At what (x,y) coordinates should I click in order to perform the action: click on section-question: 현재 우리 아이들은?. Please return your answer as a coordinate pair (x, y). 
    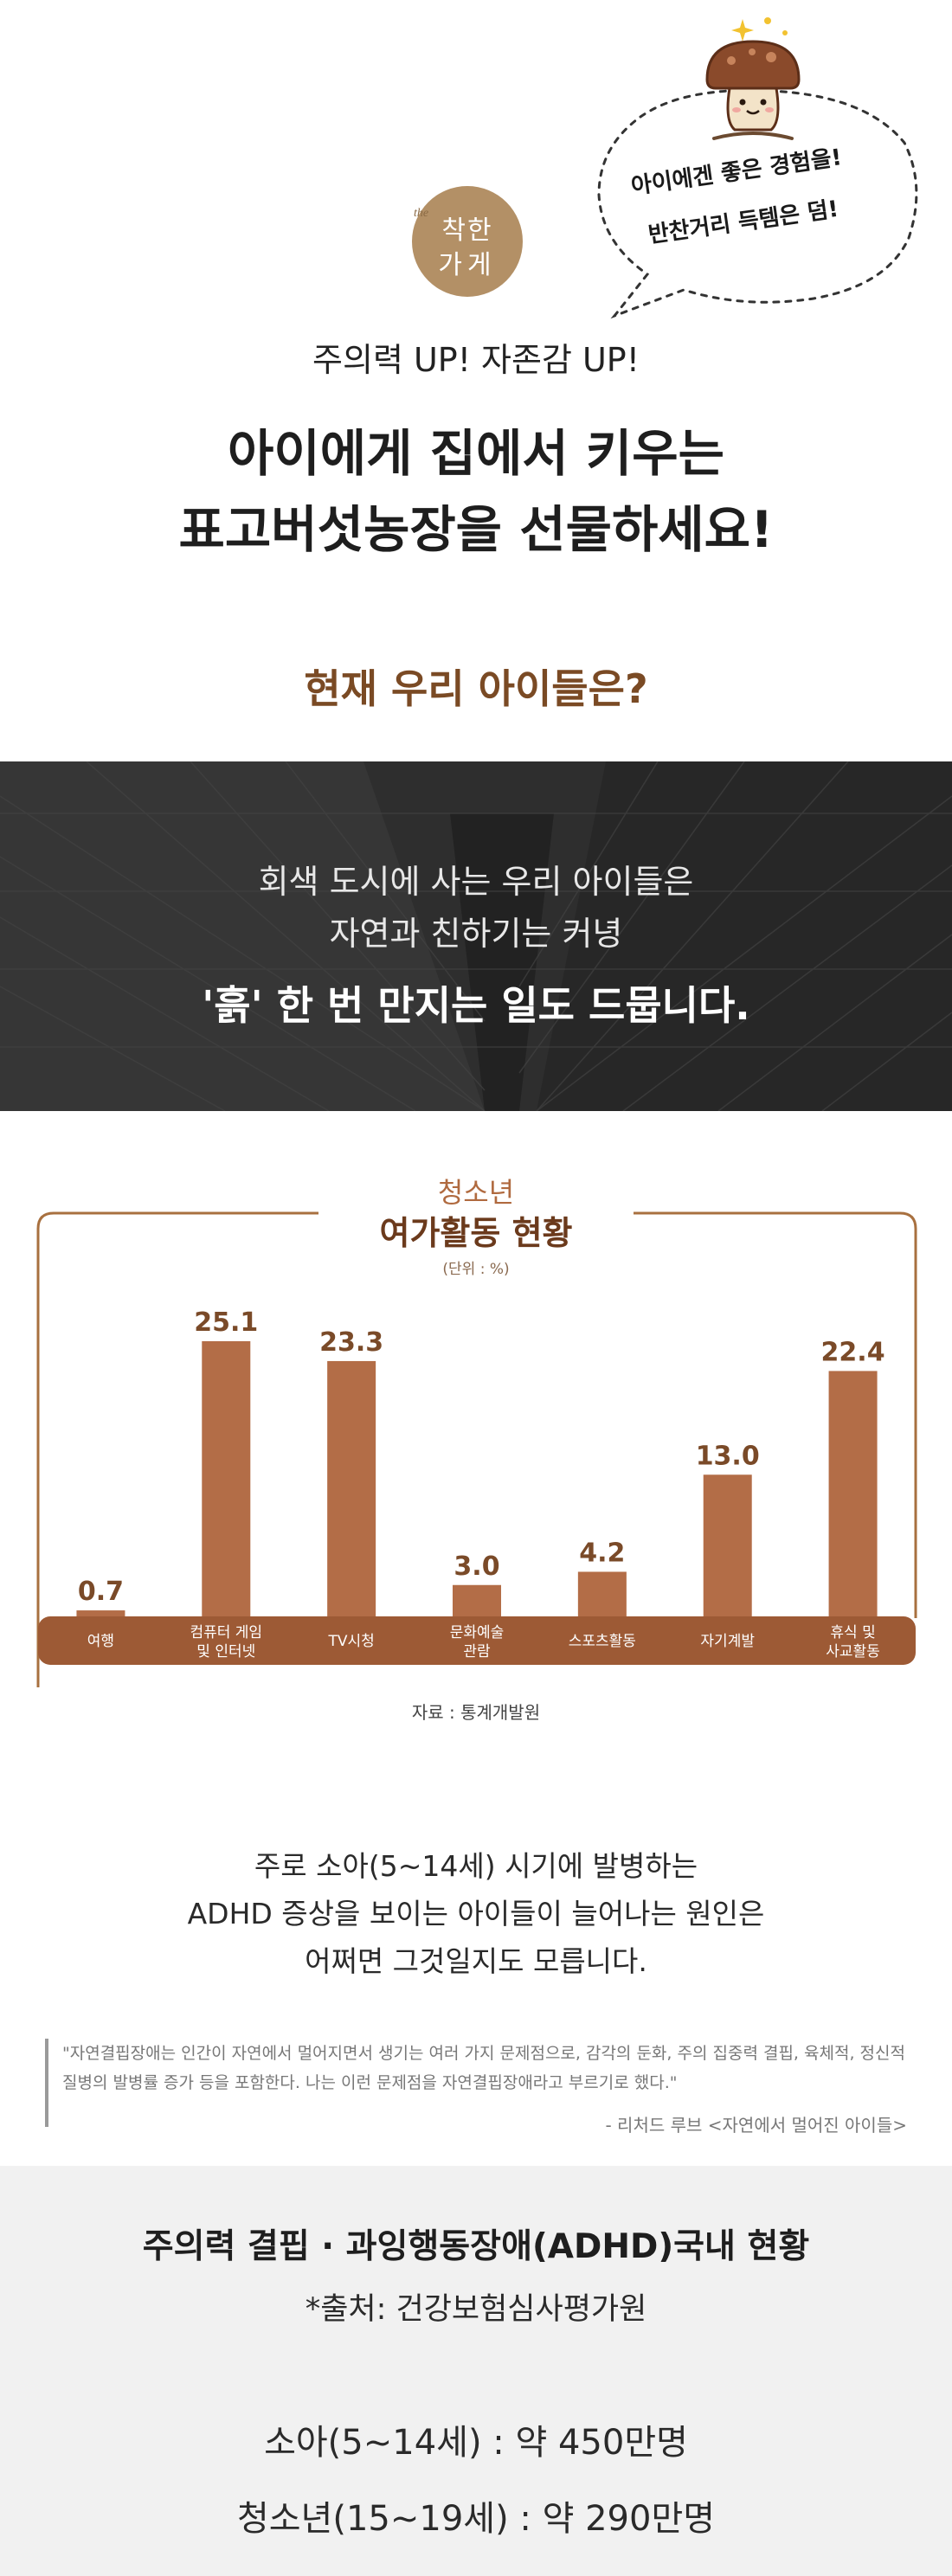
    Looking at the image, I should click on (476, 689).